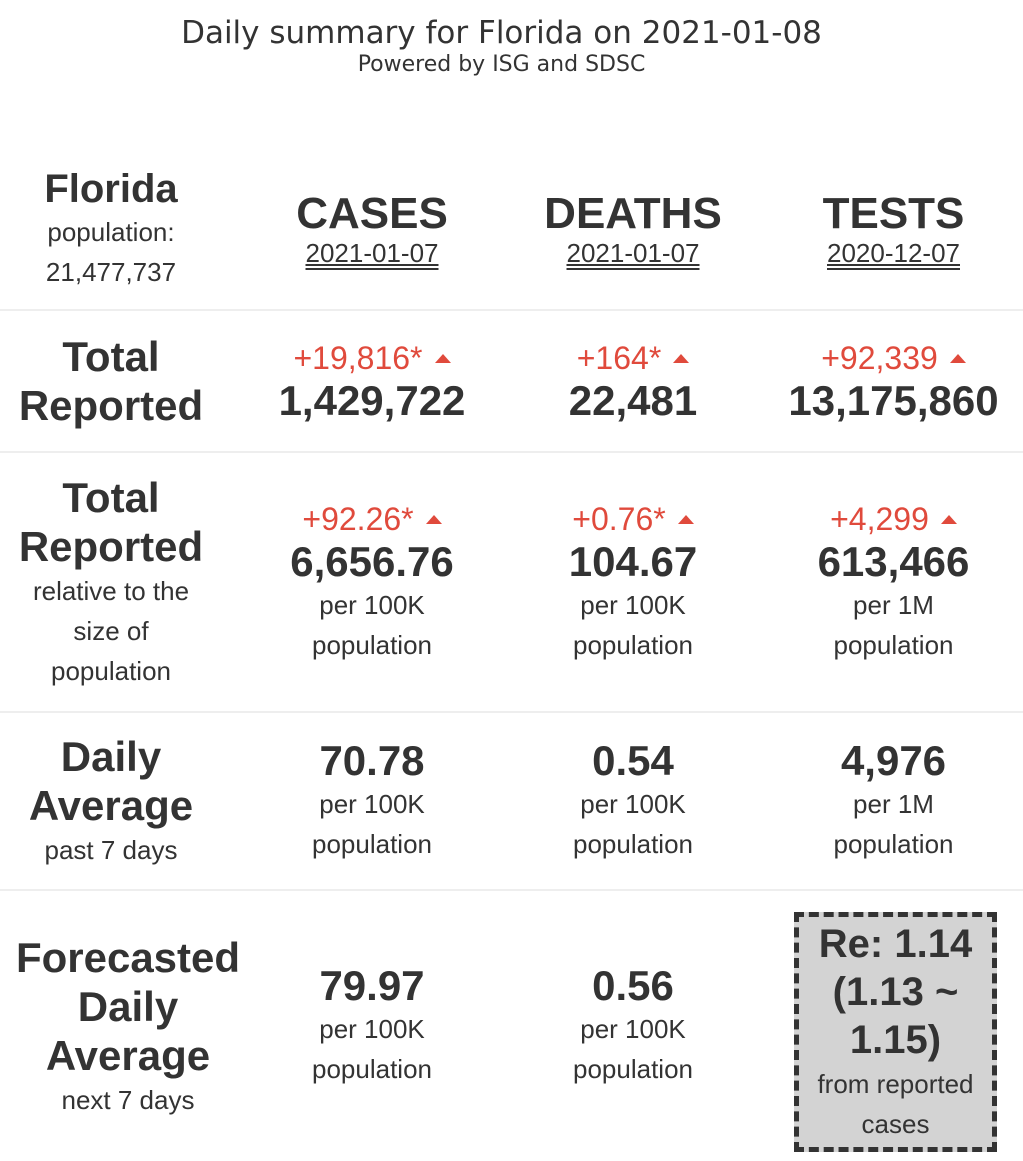  I want to click on delta-value: +0.76*, so click(633, 519).